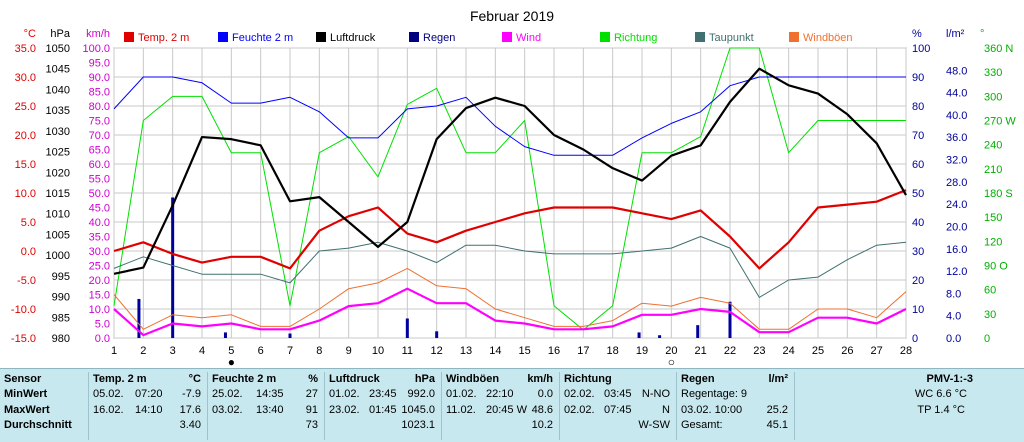 The image size is (1024, 442). What do you see at coordinates (982, 34) in the screenshot?
I see `direction-axis-unit: °` at bounding box center [982, 34].